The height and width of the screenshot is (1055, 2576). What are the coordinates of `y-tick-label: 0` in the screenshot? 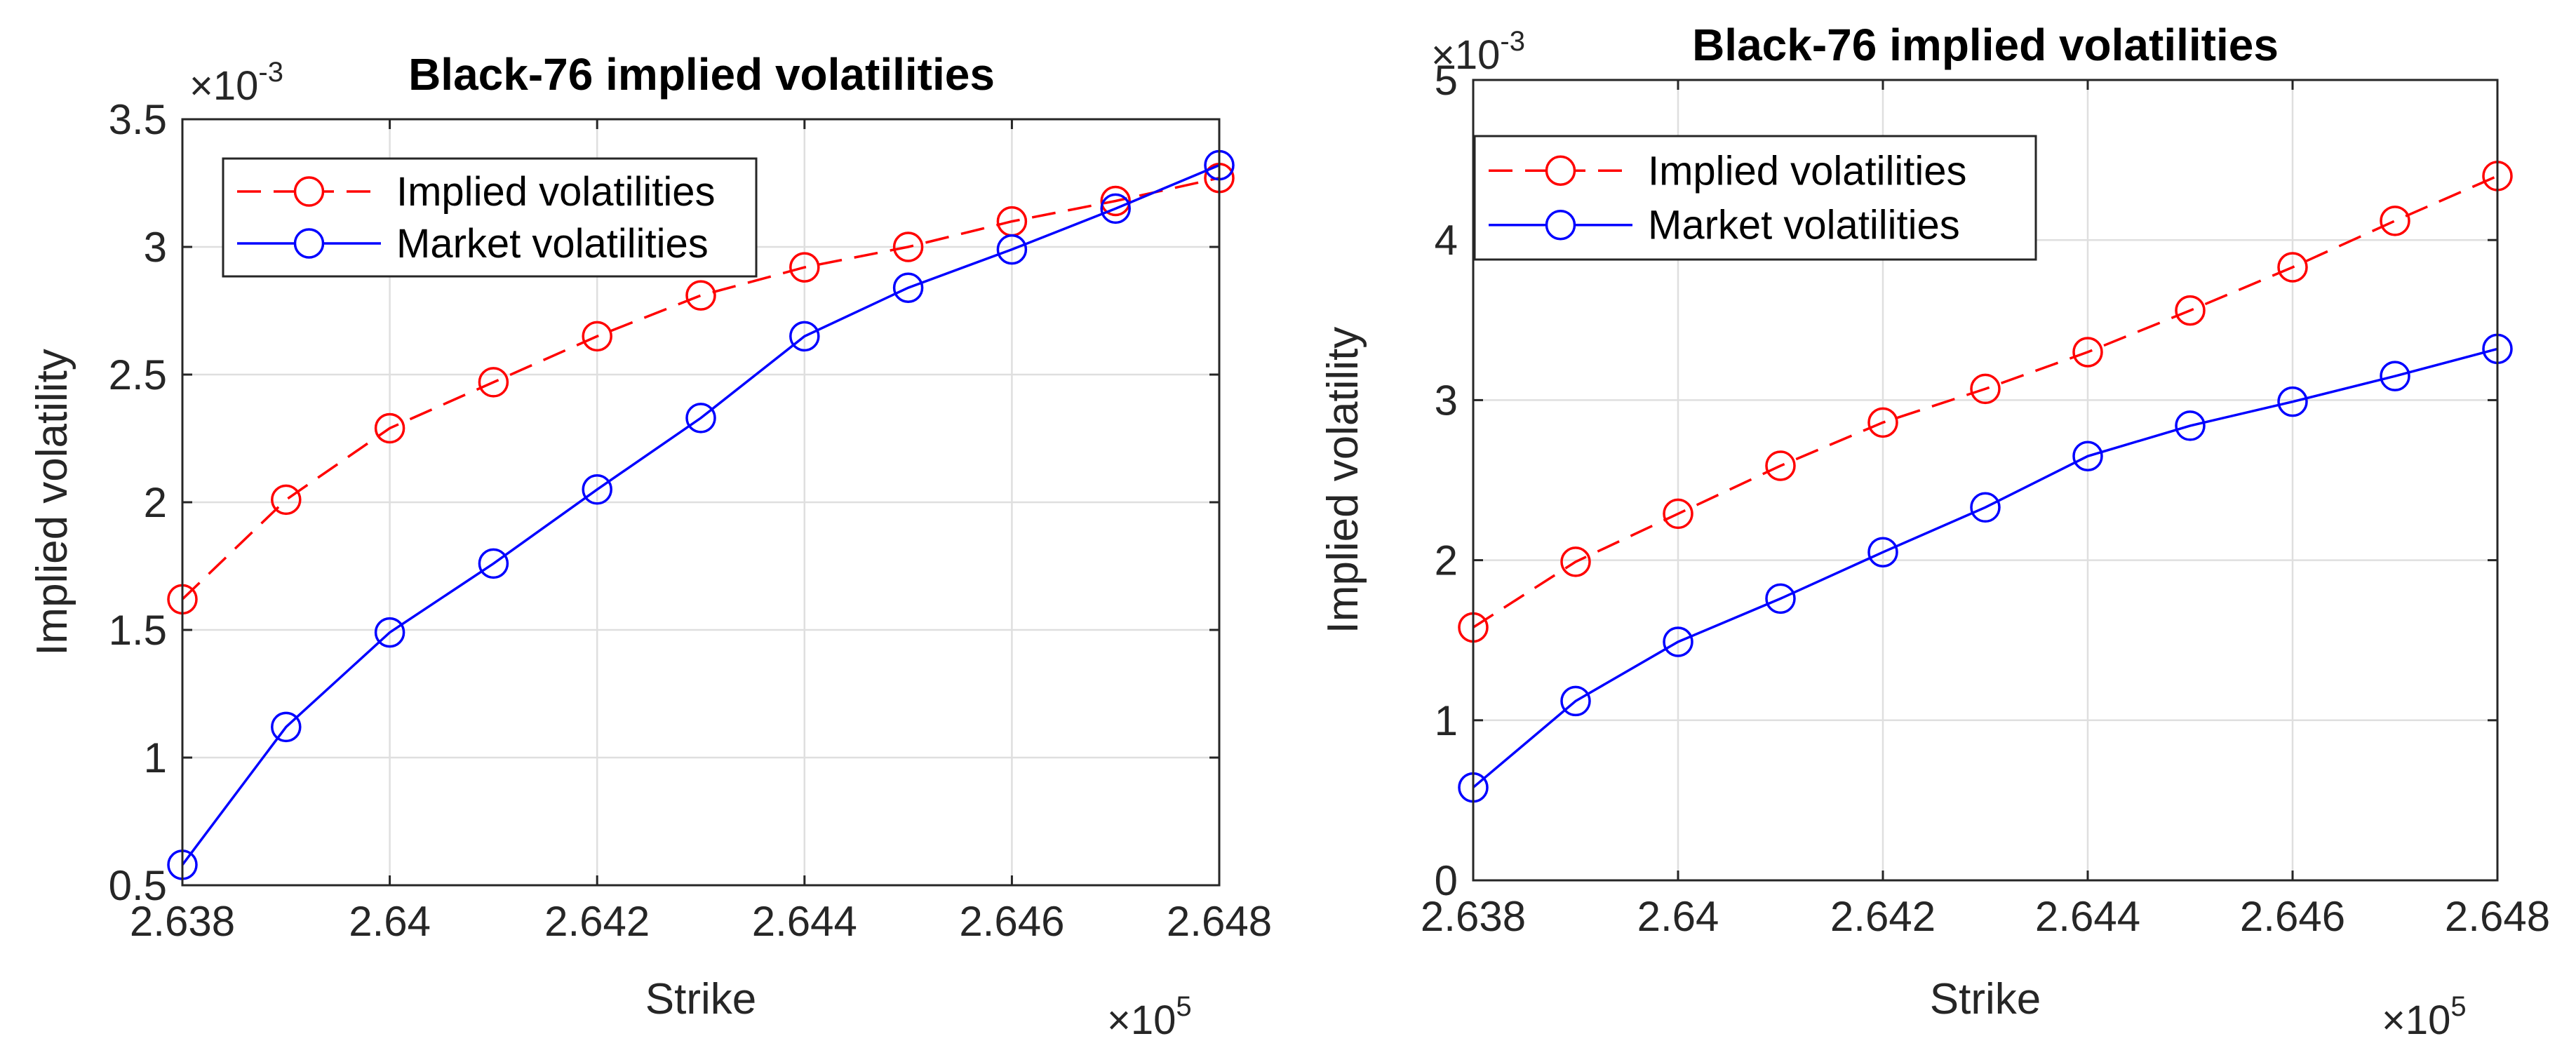 It's located at (1446, 880).